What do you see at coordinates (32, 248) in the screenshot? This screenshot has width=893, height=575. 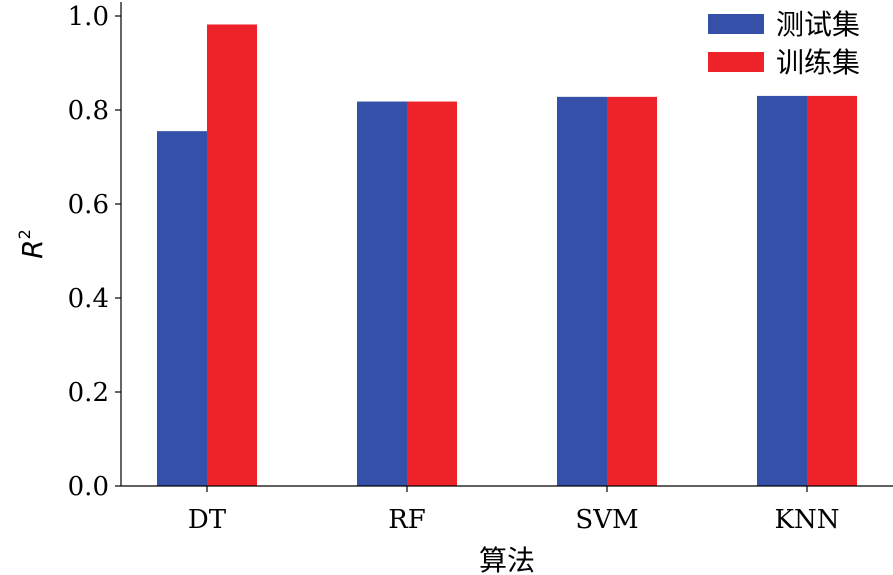 I see `y-axis-title-main: R` at bounding box center [32, 248].